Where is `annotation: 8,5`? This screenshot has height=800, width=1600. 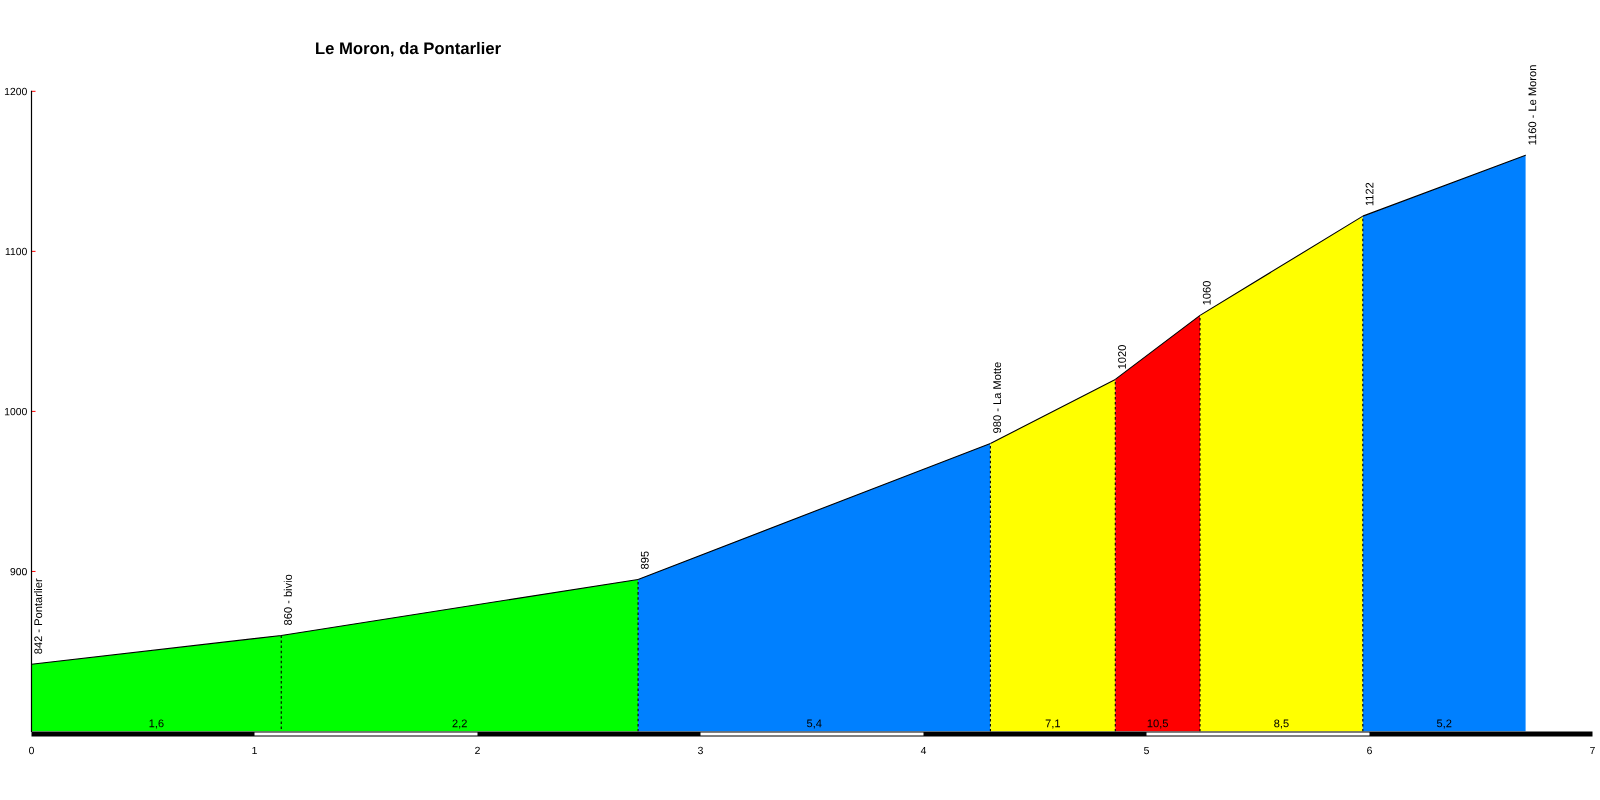
annotation: 8,5 is located at coordinates (1281, 724).